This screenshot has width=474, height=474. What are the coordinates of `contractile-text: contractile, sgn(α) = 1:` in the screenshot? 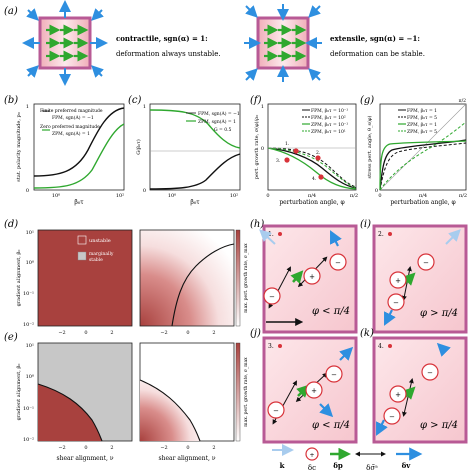 It's located at (162, 38).